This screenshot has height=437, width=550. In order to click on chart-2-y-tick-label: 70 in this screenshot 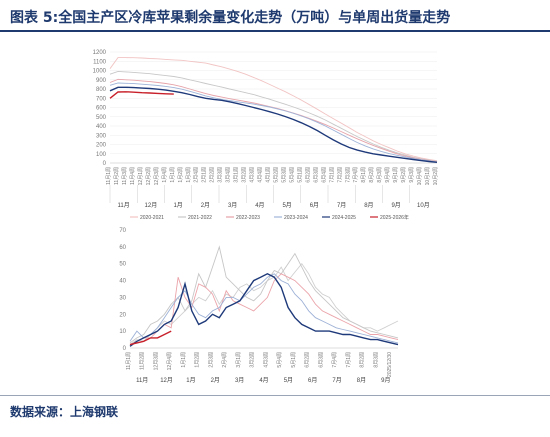, I will do `click(122, 231)`.